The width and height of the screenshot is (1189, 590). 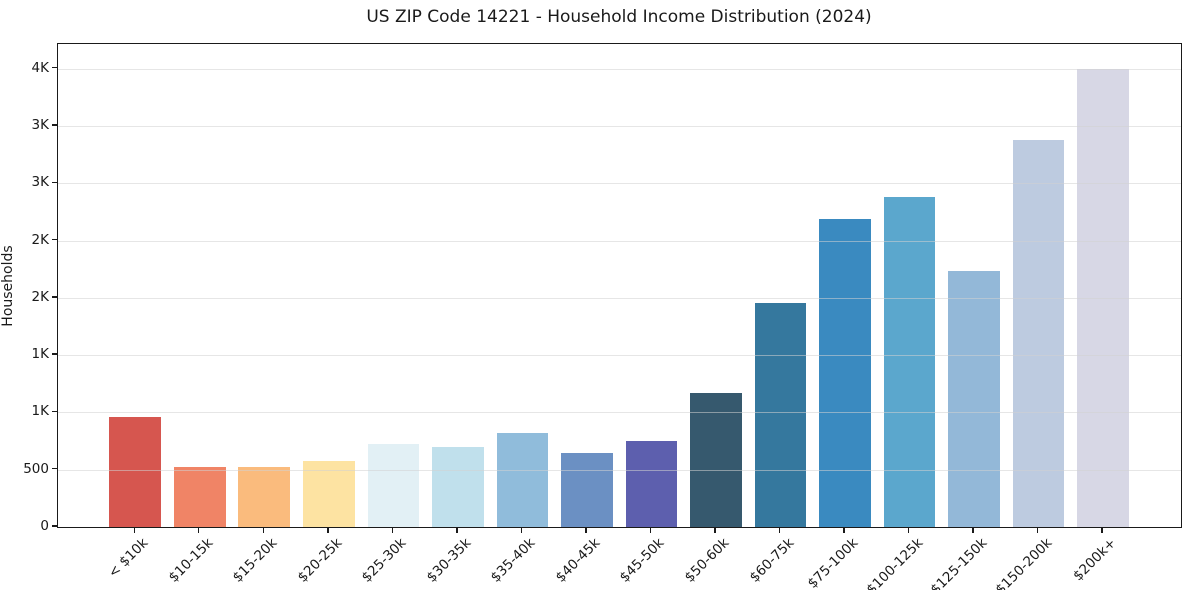 I want to click on x-tick-label-6: $30-35k, so click(x=449, y=560).